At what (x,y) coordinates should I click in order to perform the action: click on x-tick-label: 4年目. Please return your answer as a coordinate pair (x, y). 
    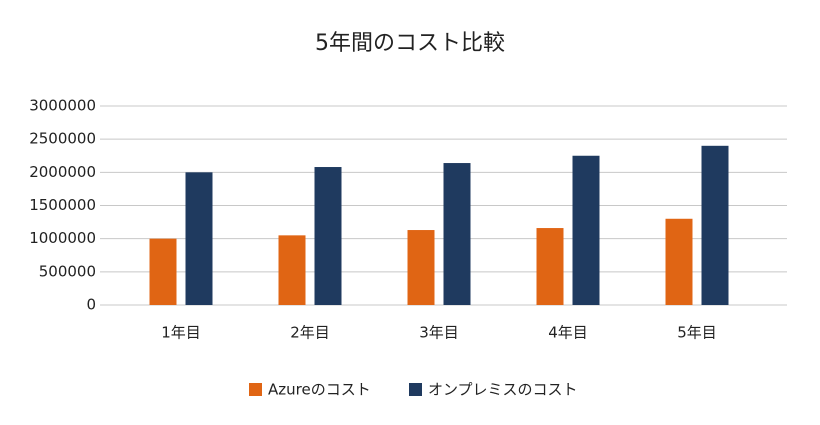
    Looking at the image, I should click on (568, 333).